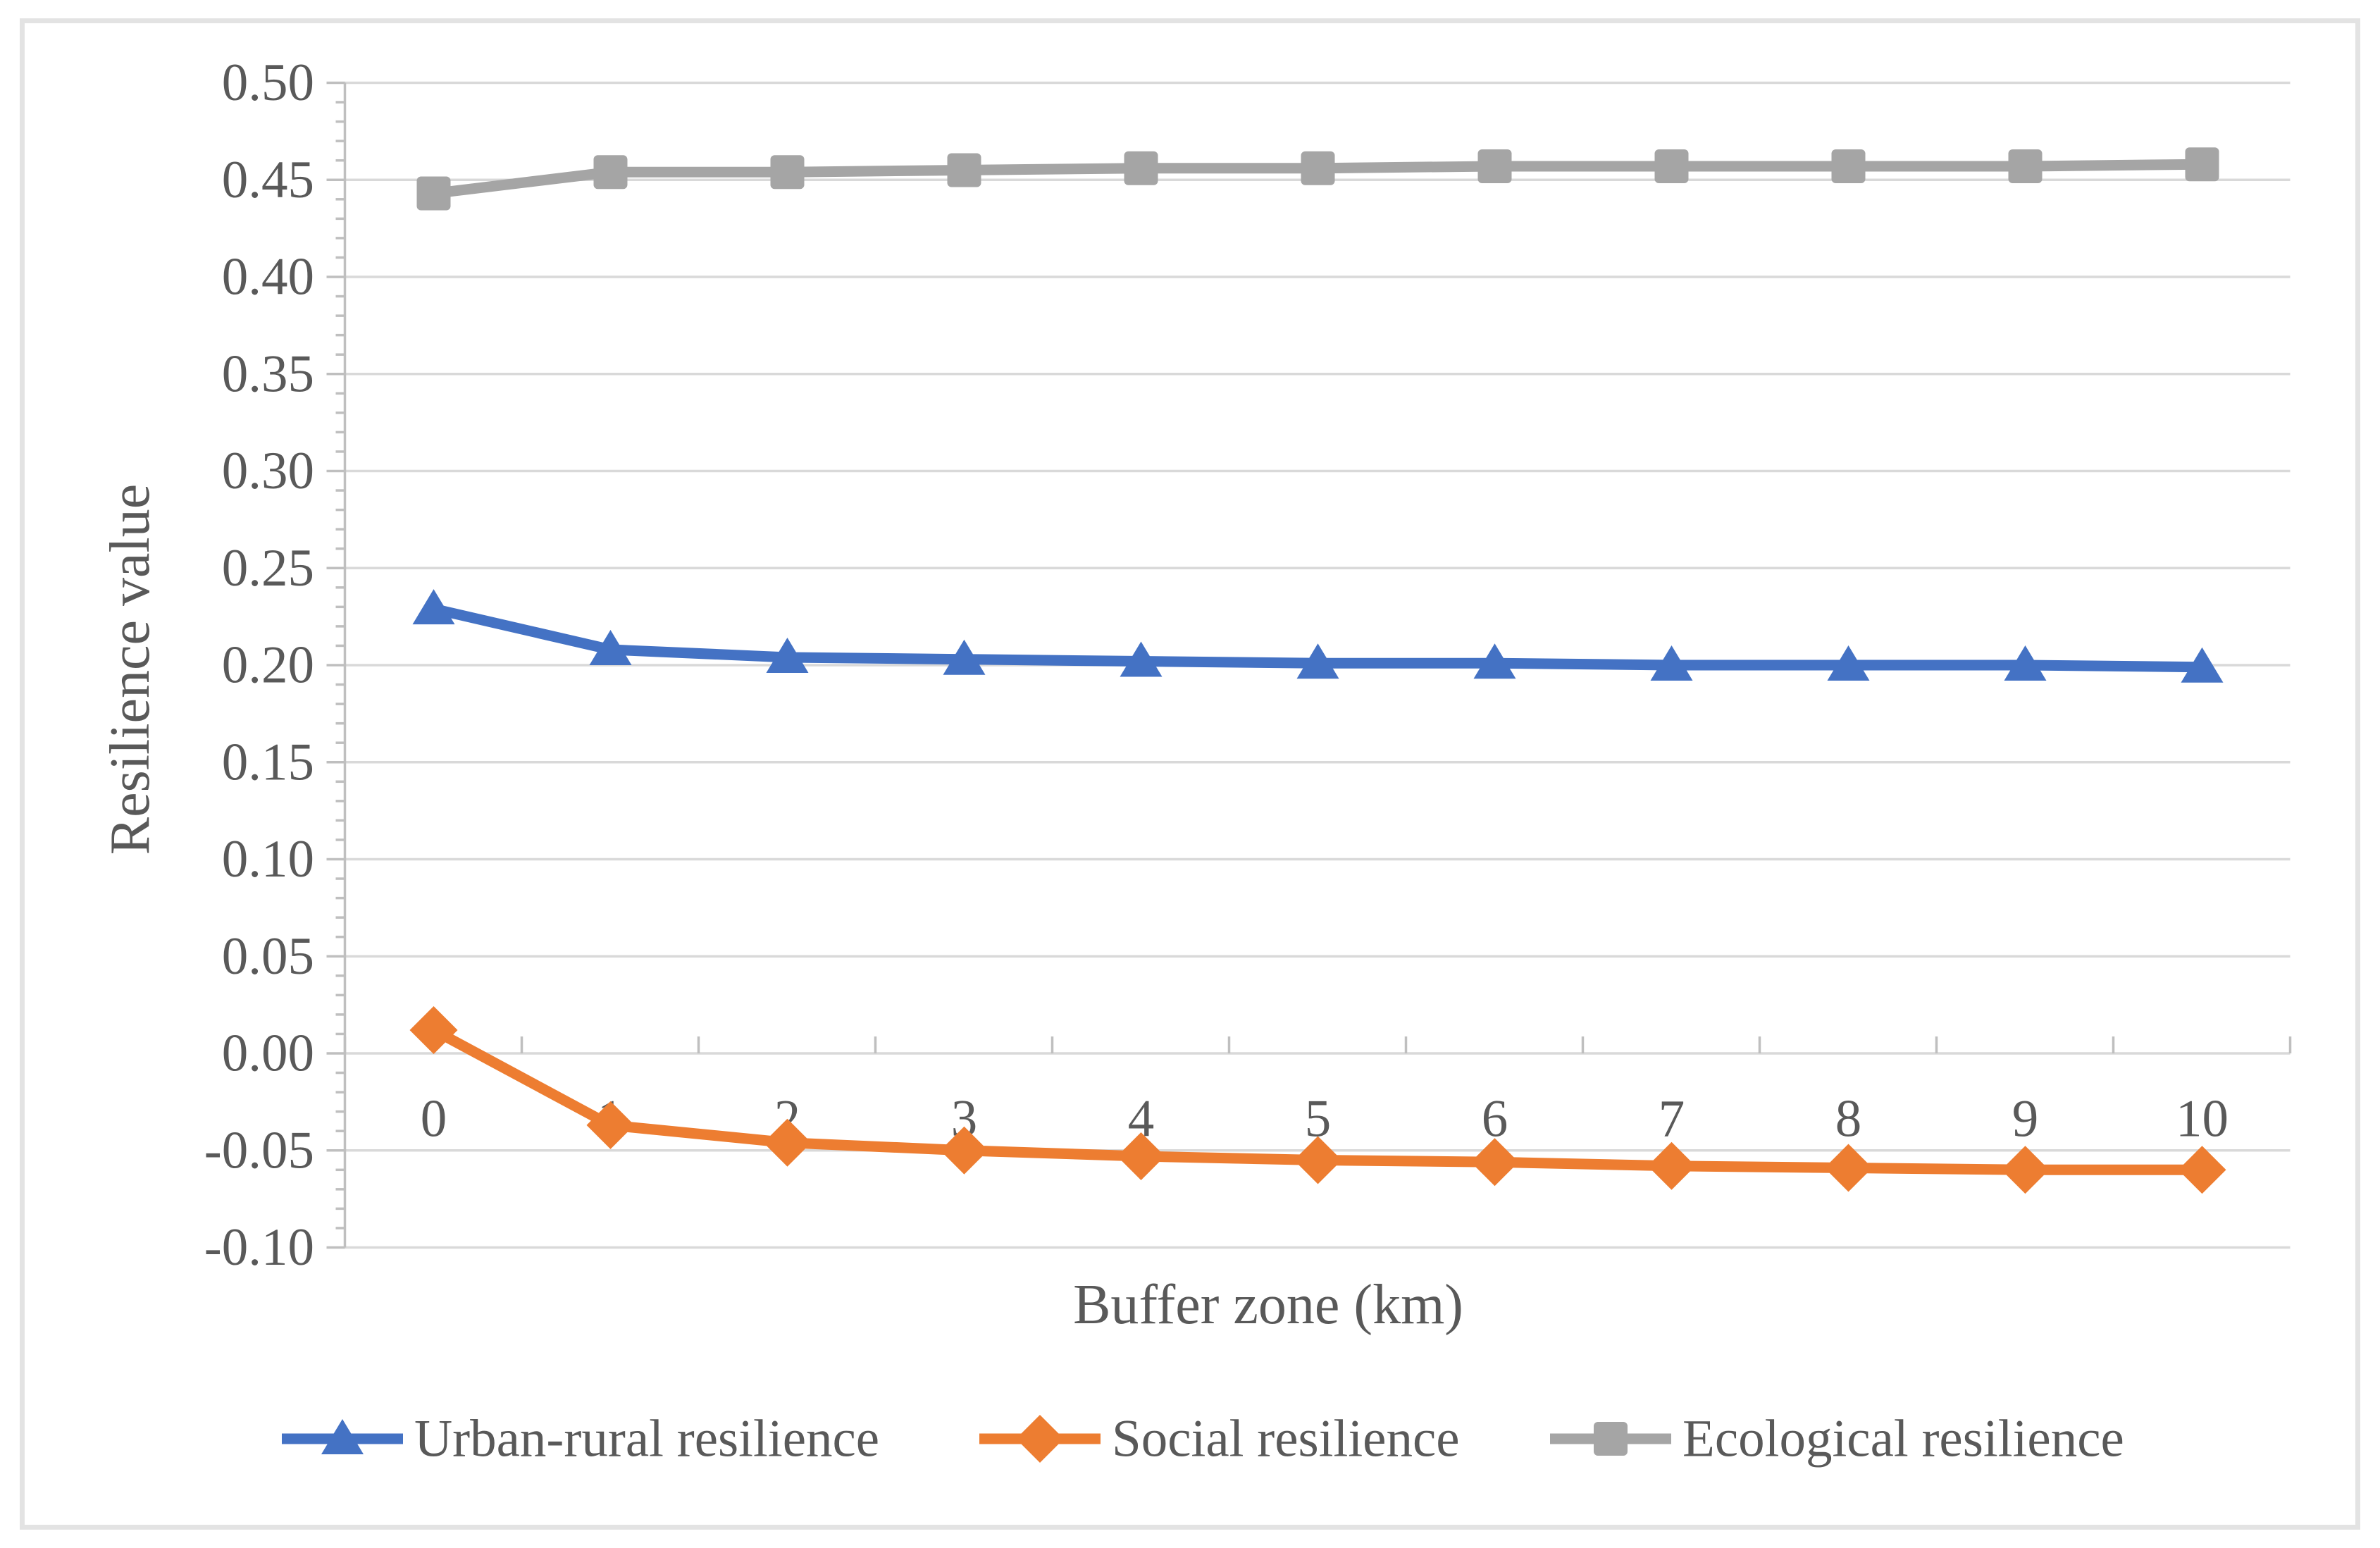 This screenshot has height=1548, width=2380. I want to click on y-tick-label: 0.50, so click(268, 83).